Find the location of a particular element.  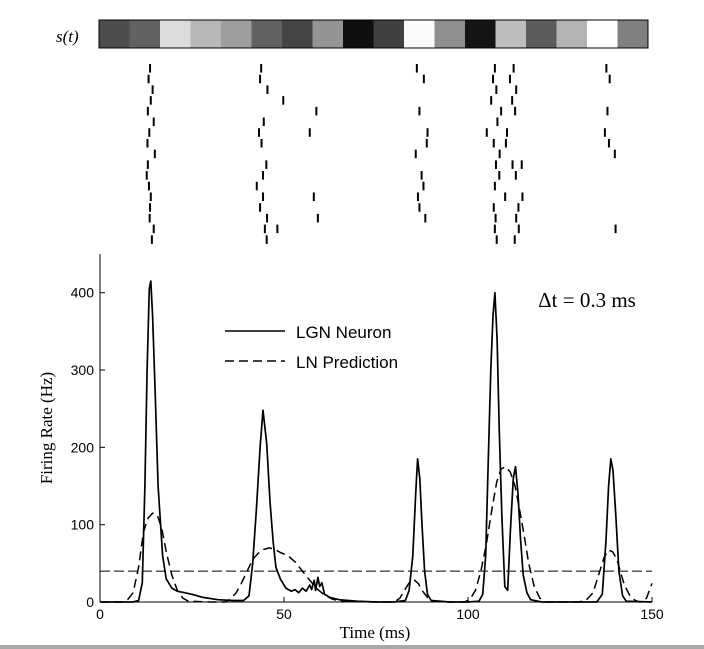

y-tick-label: 300 is located at coordinates (83, 370).